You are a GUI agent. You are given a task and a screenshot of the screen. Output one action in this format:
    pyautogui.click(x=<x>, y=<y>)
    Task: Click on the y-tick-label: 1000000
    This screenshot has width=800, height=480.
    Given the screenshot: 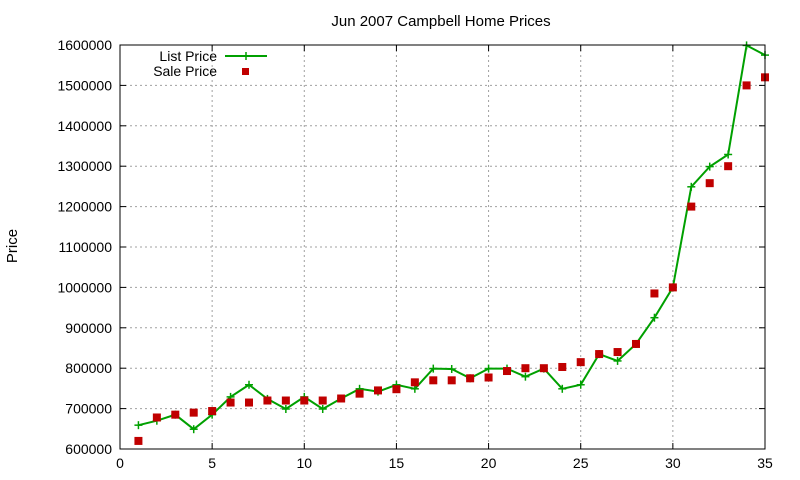 What is the action you would take?
    pyautogui.click(x=84, y=287)
    